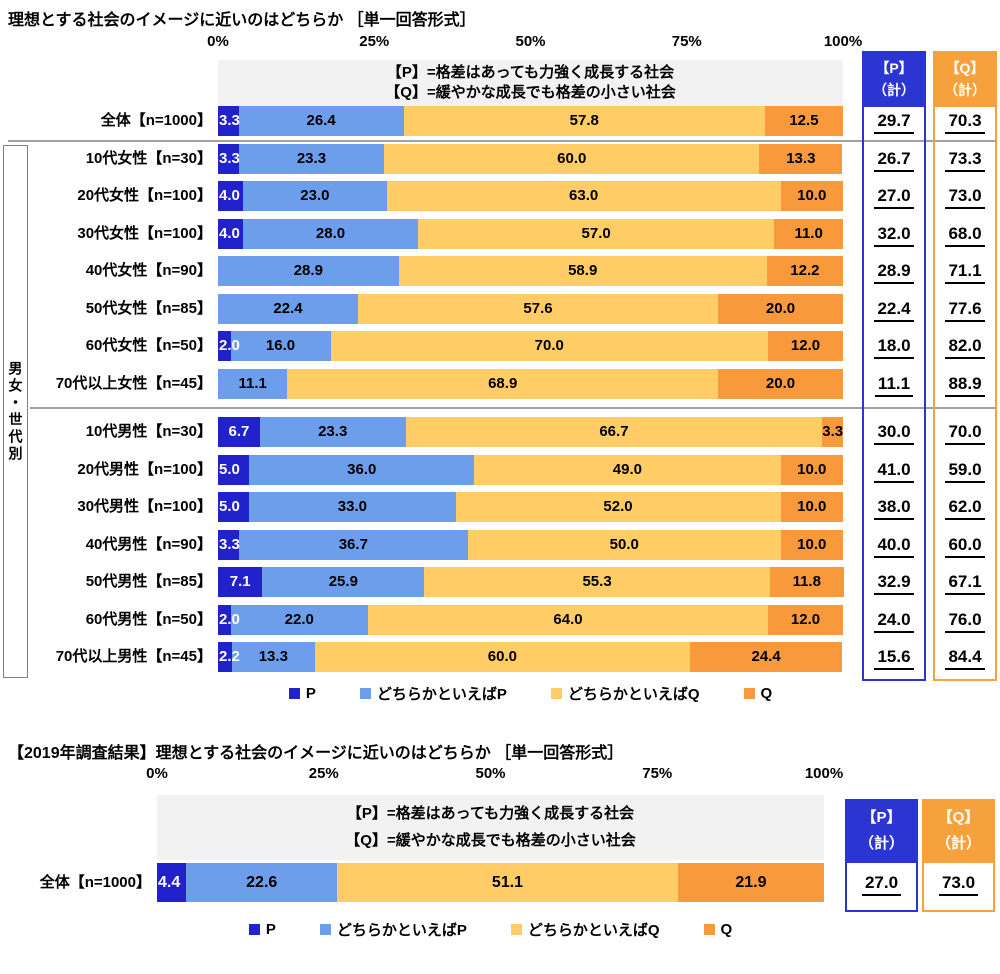 The height and width of the screenshot is (974, 1000). Describe the element at coordinates (894, 432) in the screenshot. I see `p-total-value: 30.0` at that location.